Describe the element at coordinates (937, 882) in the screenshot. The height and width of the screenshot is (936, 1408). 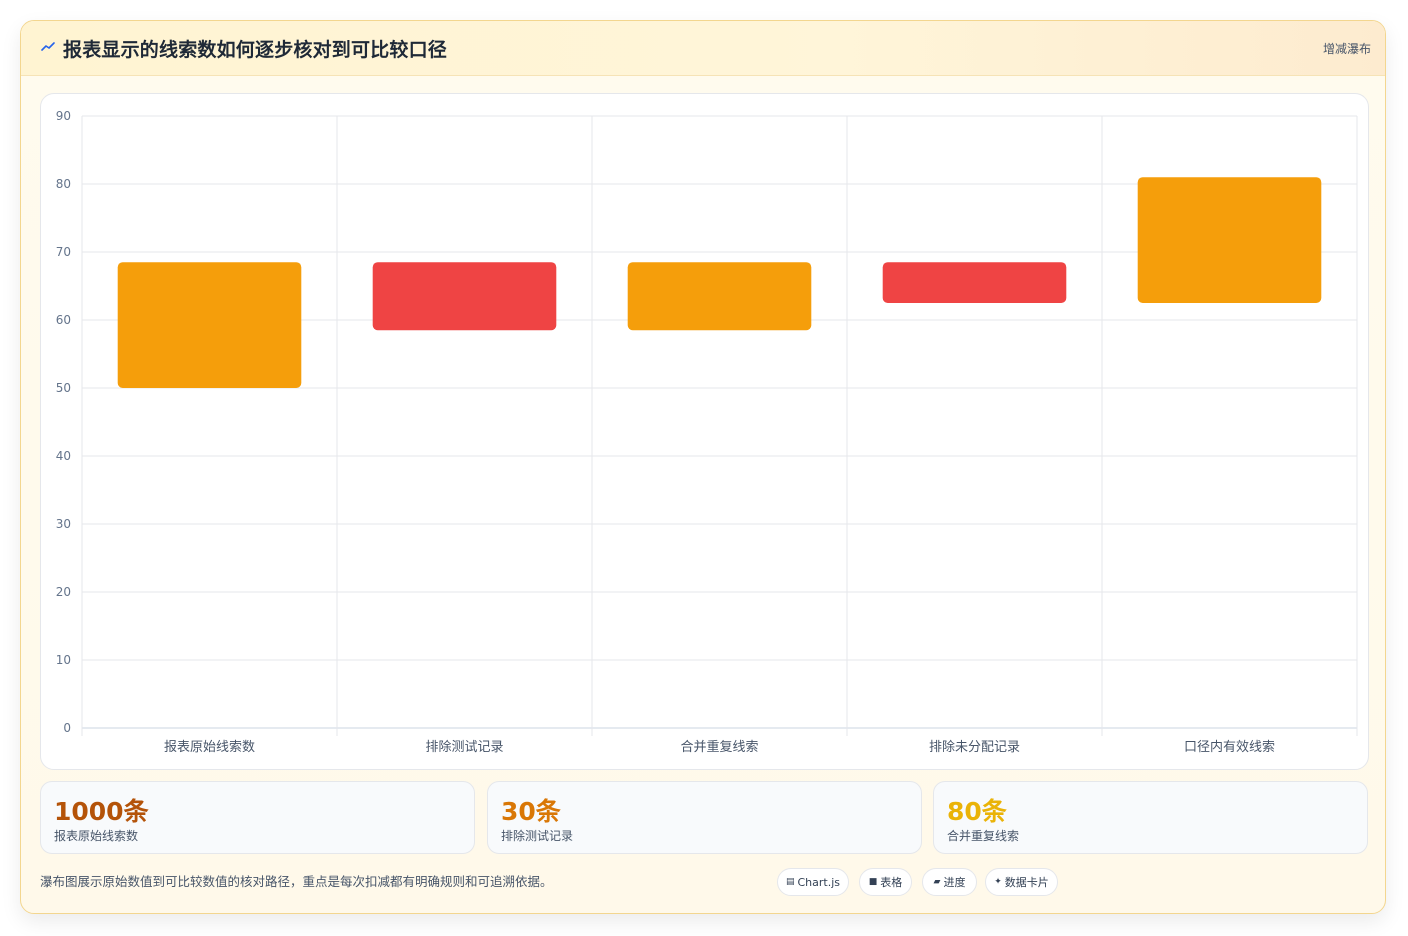
I see `progress-icon: ▰` at that location.